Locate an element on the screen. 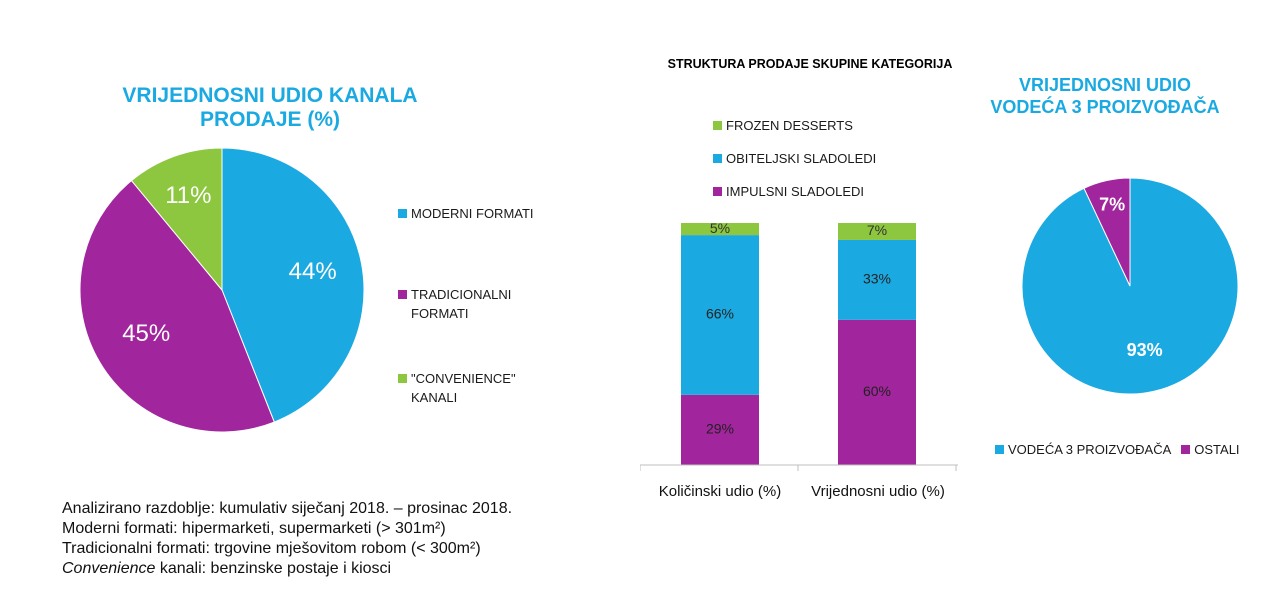 The height and width of the screenshot is (605, 1280). bar-data-label: 60% is located at coordinates (877, 391).